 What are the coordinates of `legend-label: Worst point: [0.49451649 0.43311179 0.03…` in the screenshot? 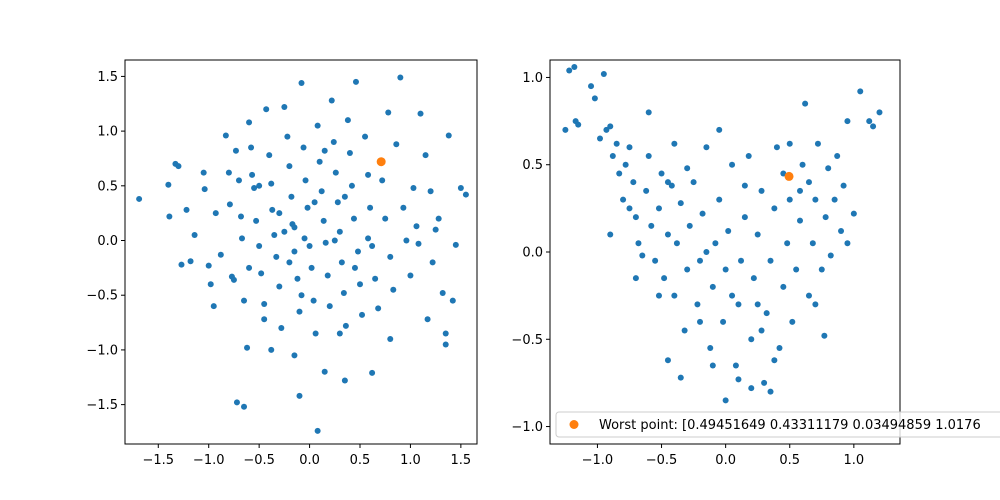 It's located at (790, 425).